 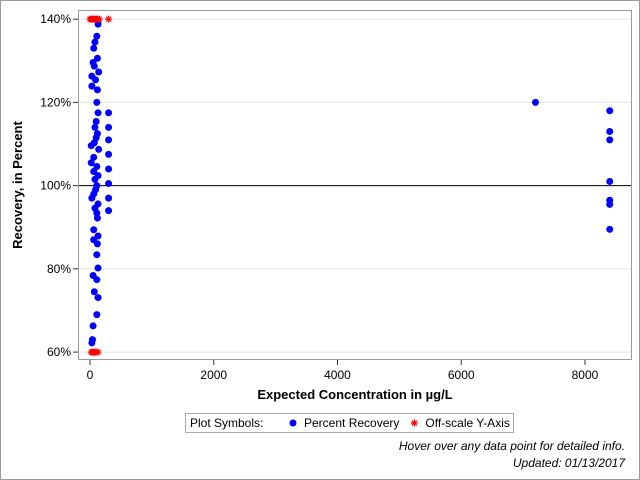 I want to click on y-tick-label: 80%, so click(x=59, y=269).